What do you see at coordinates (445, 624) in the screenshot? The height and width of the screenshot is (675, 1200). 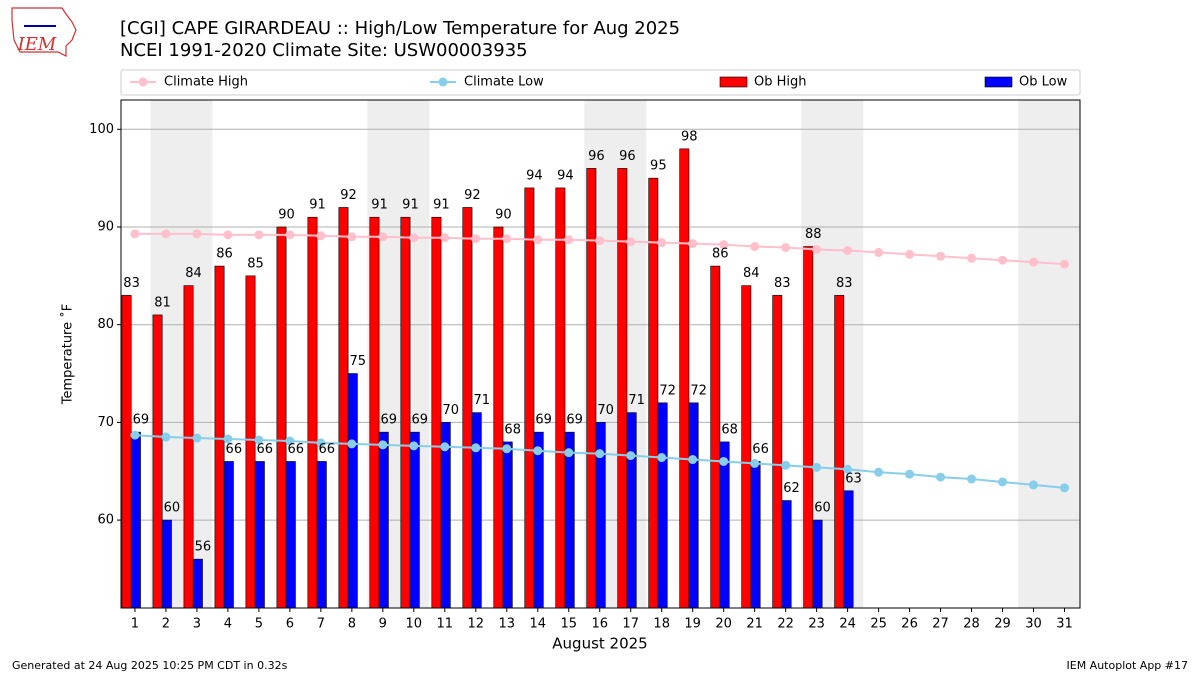 I see `x-tick-label: 11` at bounding box center [445, 624].